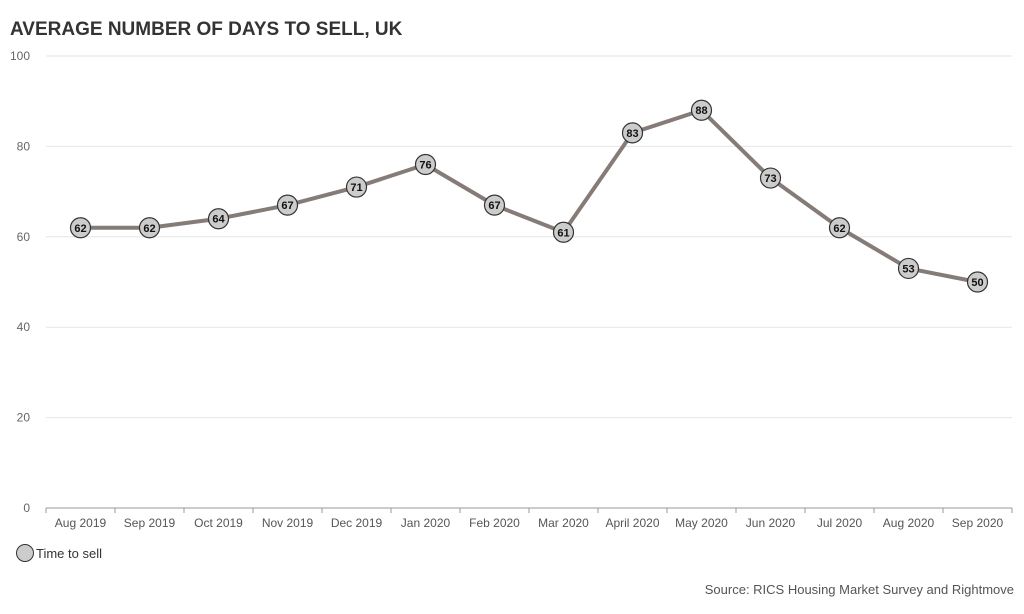 The width and height of the screenshot is (1024, 614). Describe the element at coordinates (69, 553) in the screenshot. I see `legend-label: Time to sell` at that location.